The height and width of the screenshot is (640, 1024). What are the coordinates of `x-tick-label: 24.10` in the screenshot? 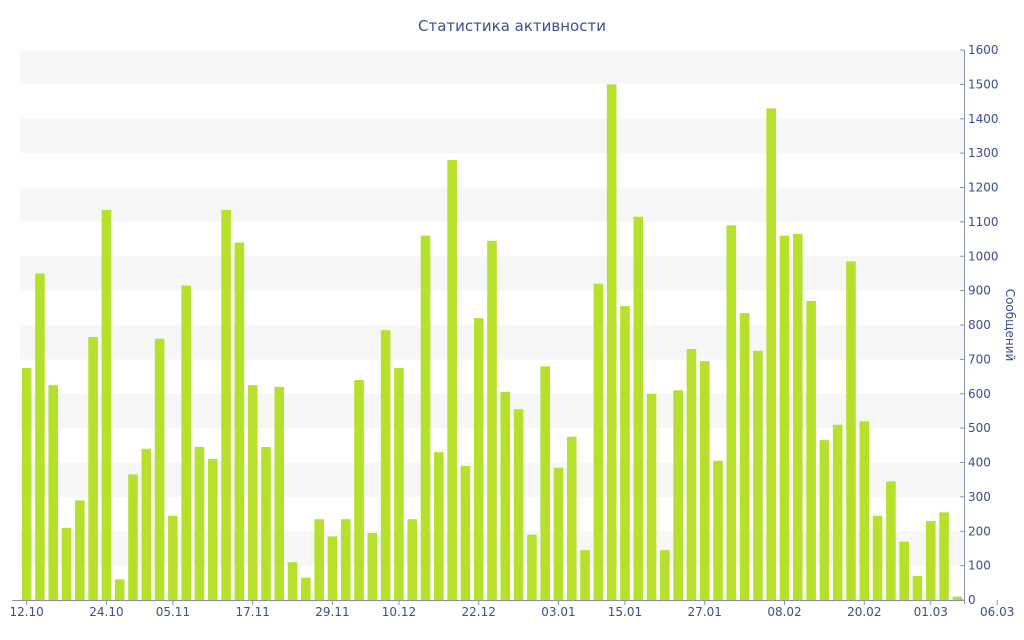 It's located at (106, 612).